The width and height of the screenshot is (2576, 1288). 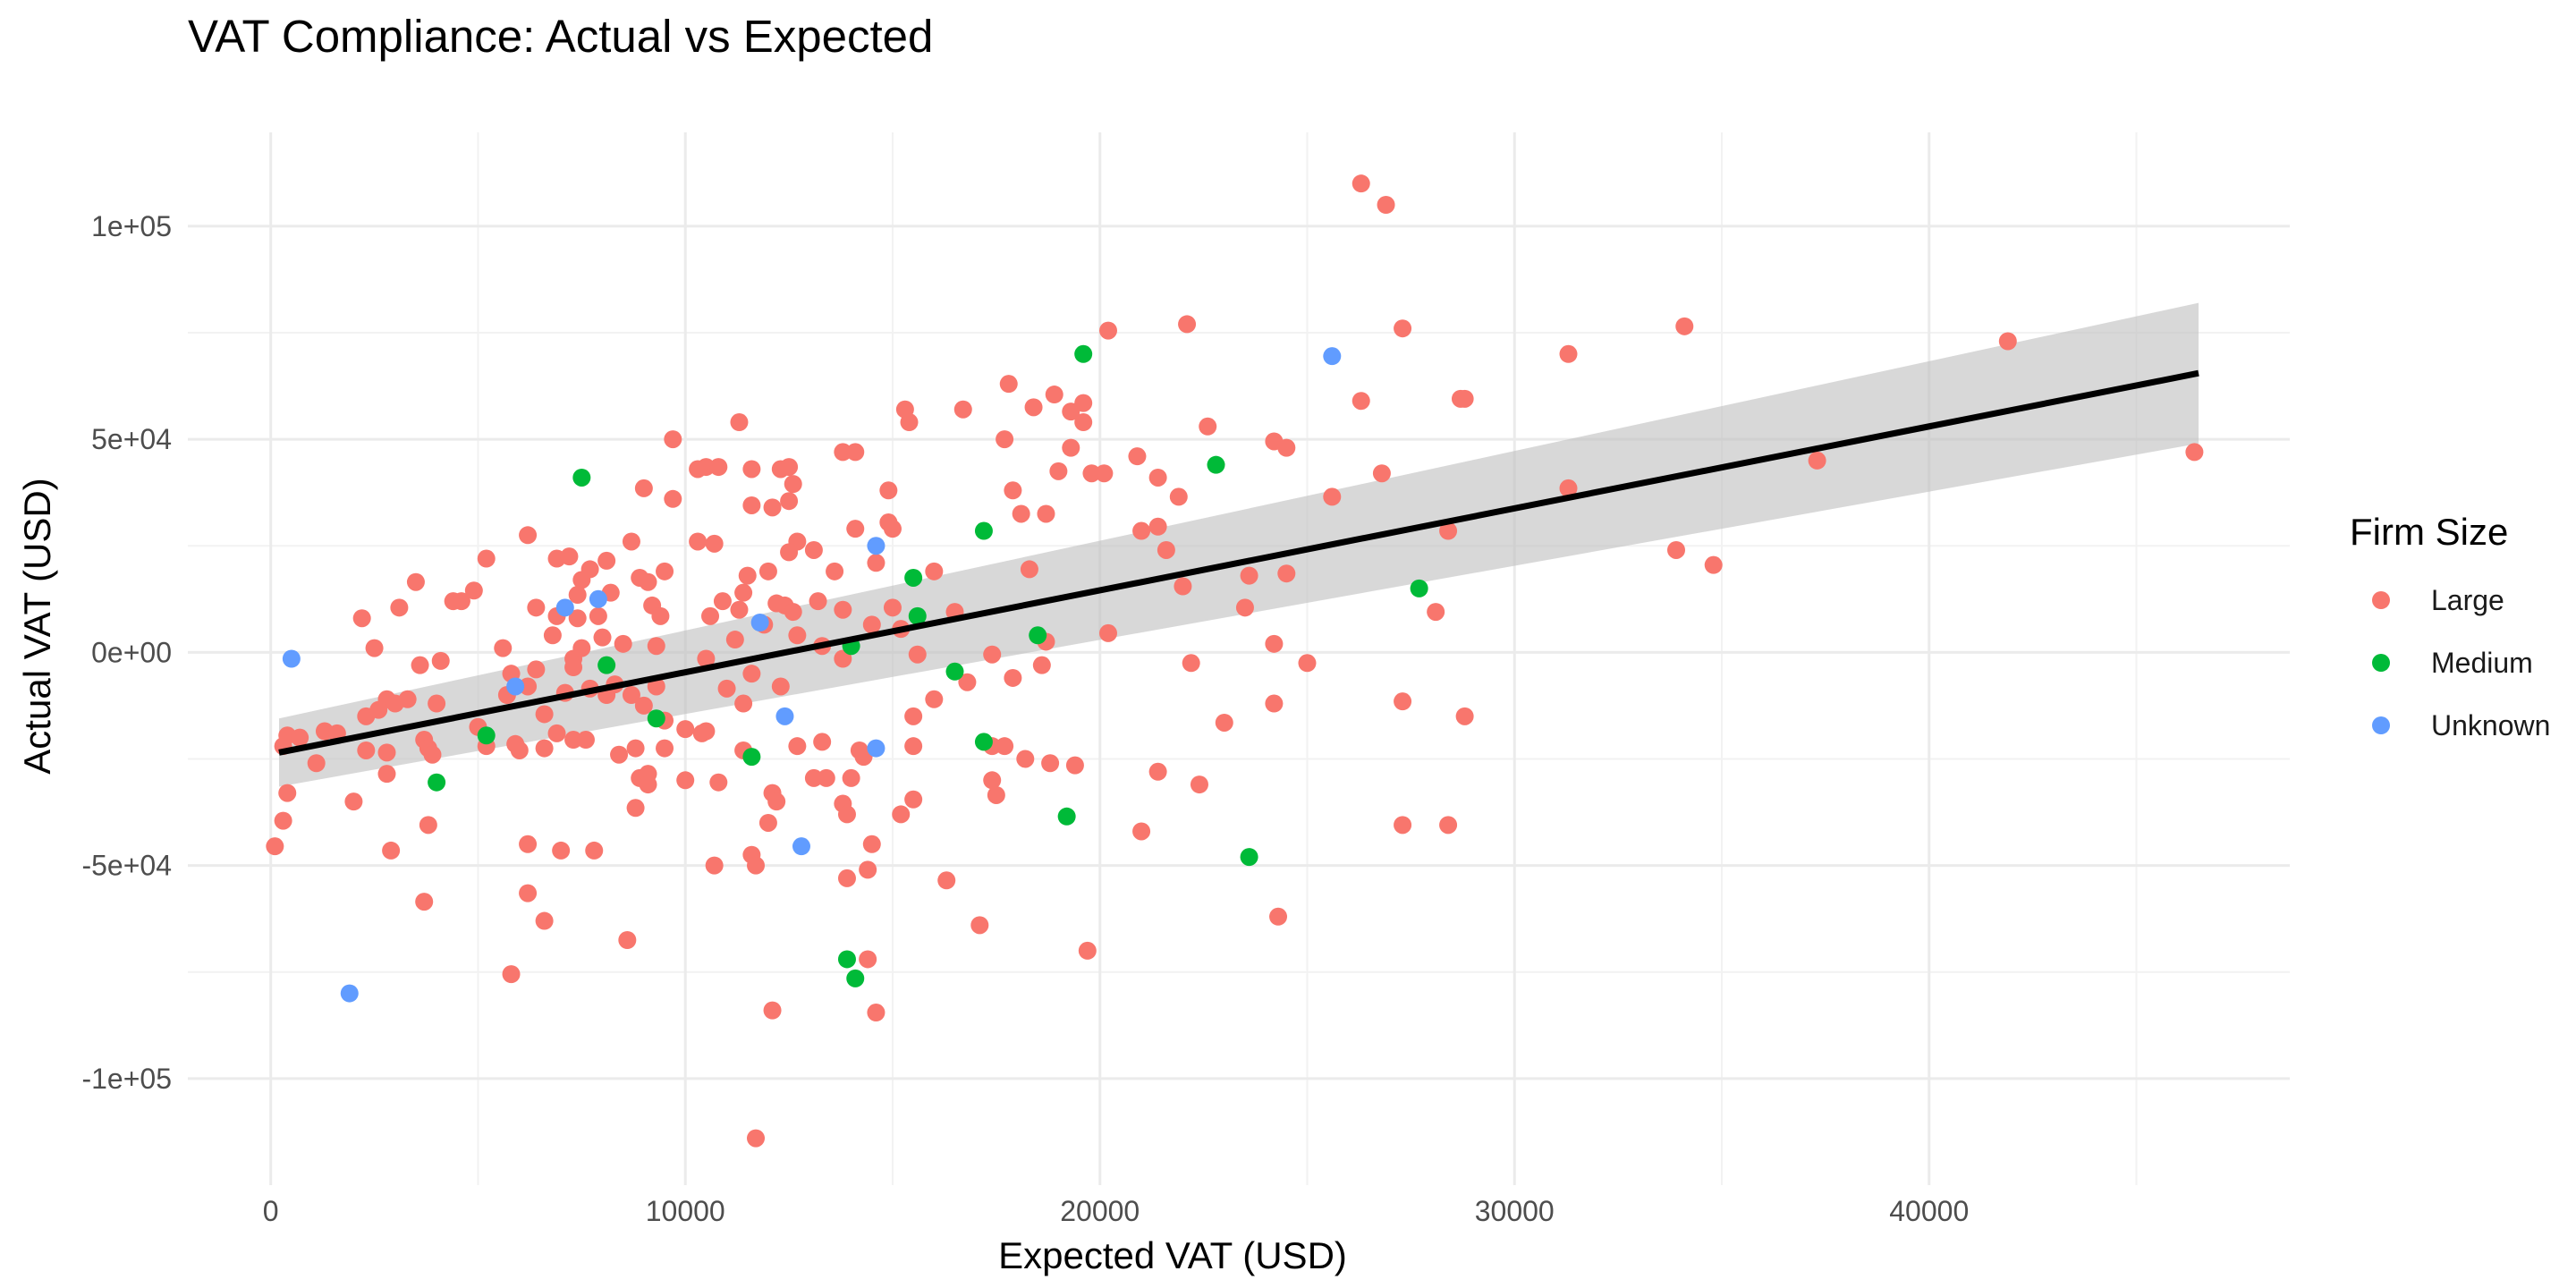 What do you see at coordinates (2381, 663) in the screenshot?
I see `legend-key-medium` at bounding box center [2381, 663].